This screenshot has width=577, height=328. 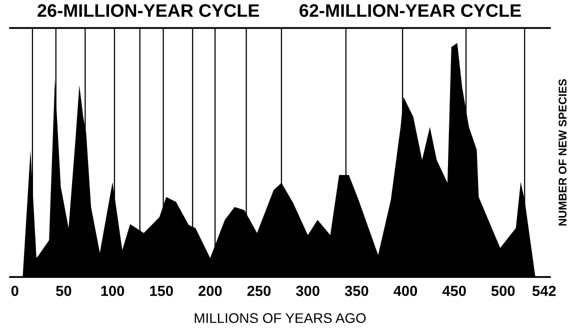 What do you see at coordinates (562, 152) in the screenshot?
I see `y-axis-title: NUMBER OF NEW SPECIES` at bounding box center [562, 152].